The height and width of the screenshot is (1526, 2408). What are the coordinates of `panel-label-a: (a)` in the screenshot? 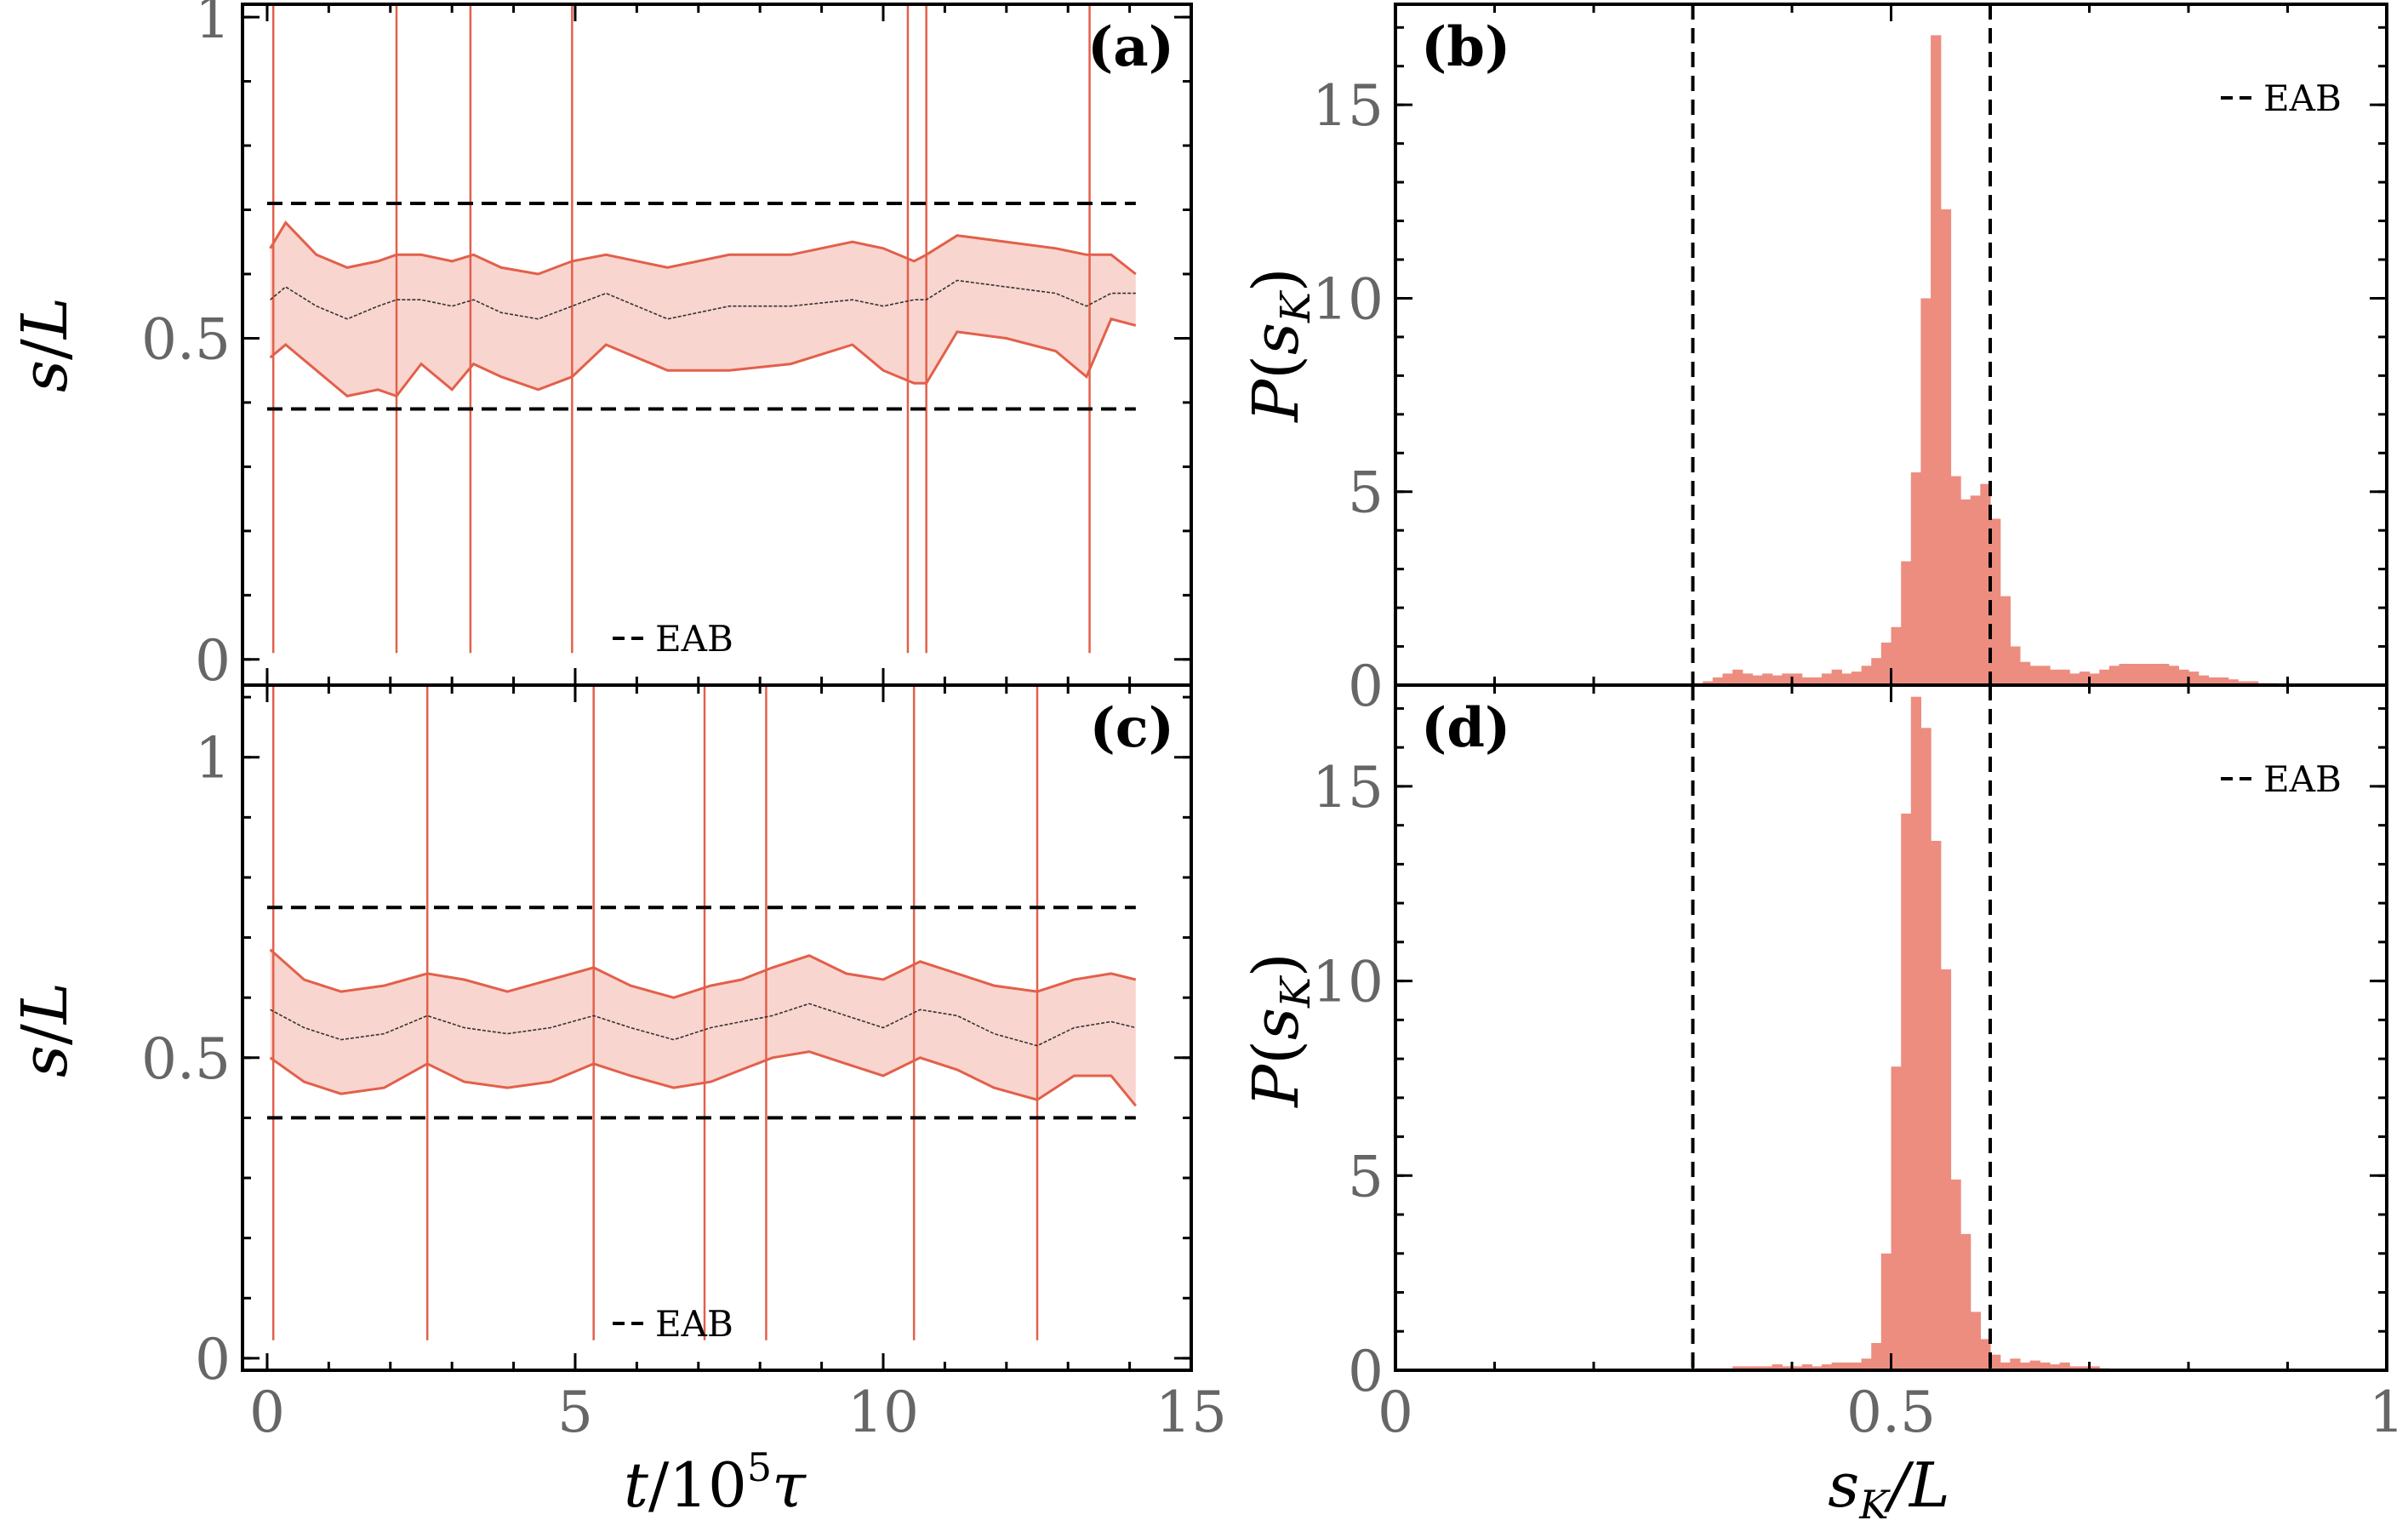 It's located at (1130, 47).